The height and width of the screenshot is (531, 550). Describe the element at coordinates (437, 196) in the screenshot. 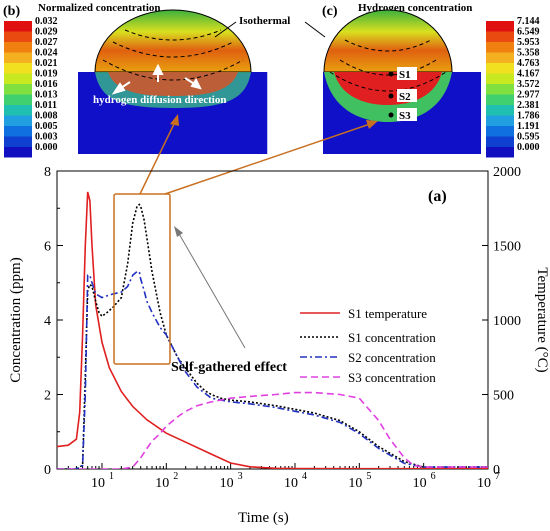

I see `panel-a-tag: (a)` at that location.